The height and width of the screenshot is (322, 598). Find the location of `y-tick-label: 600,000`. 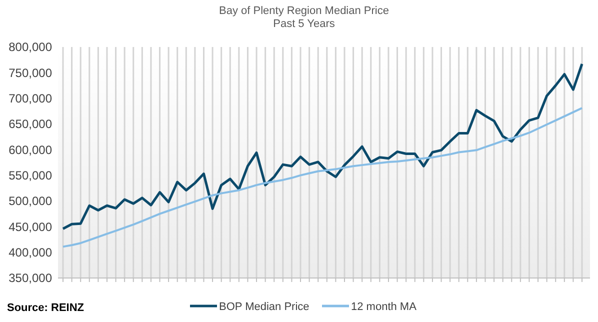

y-tick-label: 600,000 is located at coordinates (30, 149).